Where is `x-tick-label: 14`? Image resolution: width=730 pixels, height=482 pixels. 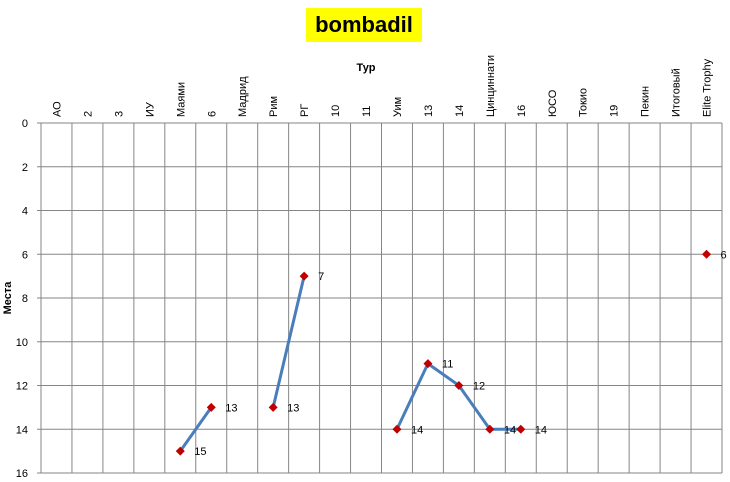
x-tick-label: 14 is located at coordinates (460, 111).